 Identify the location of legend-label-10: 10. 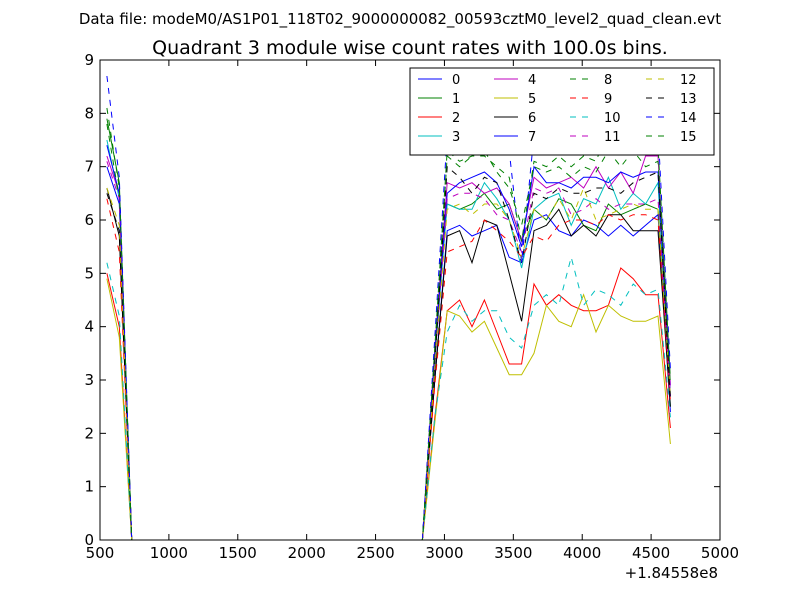
(612, 118).